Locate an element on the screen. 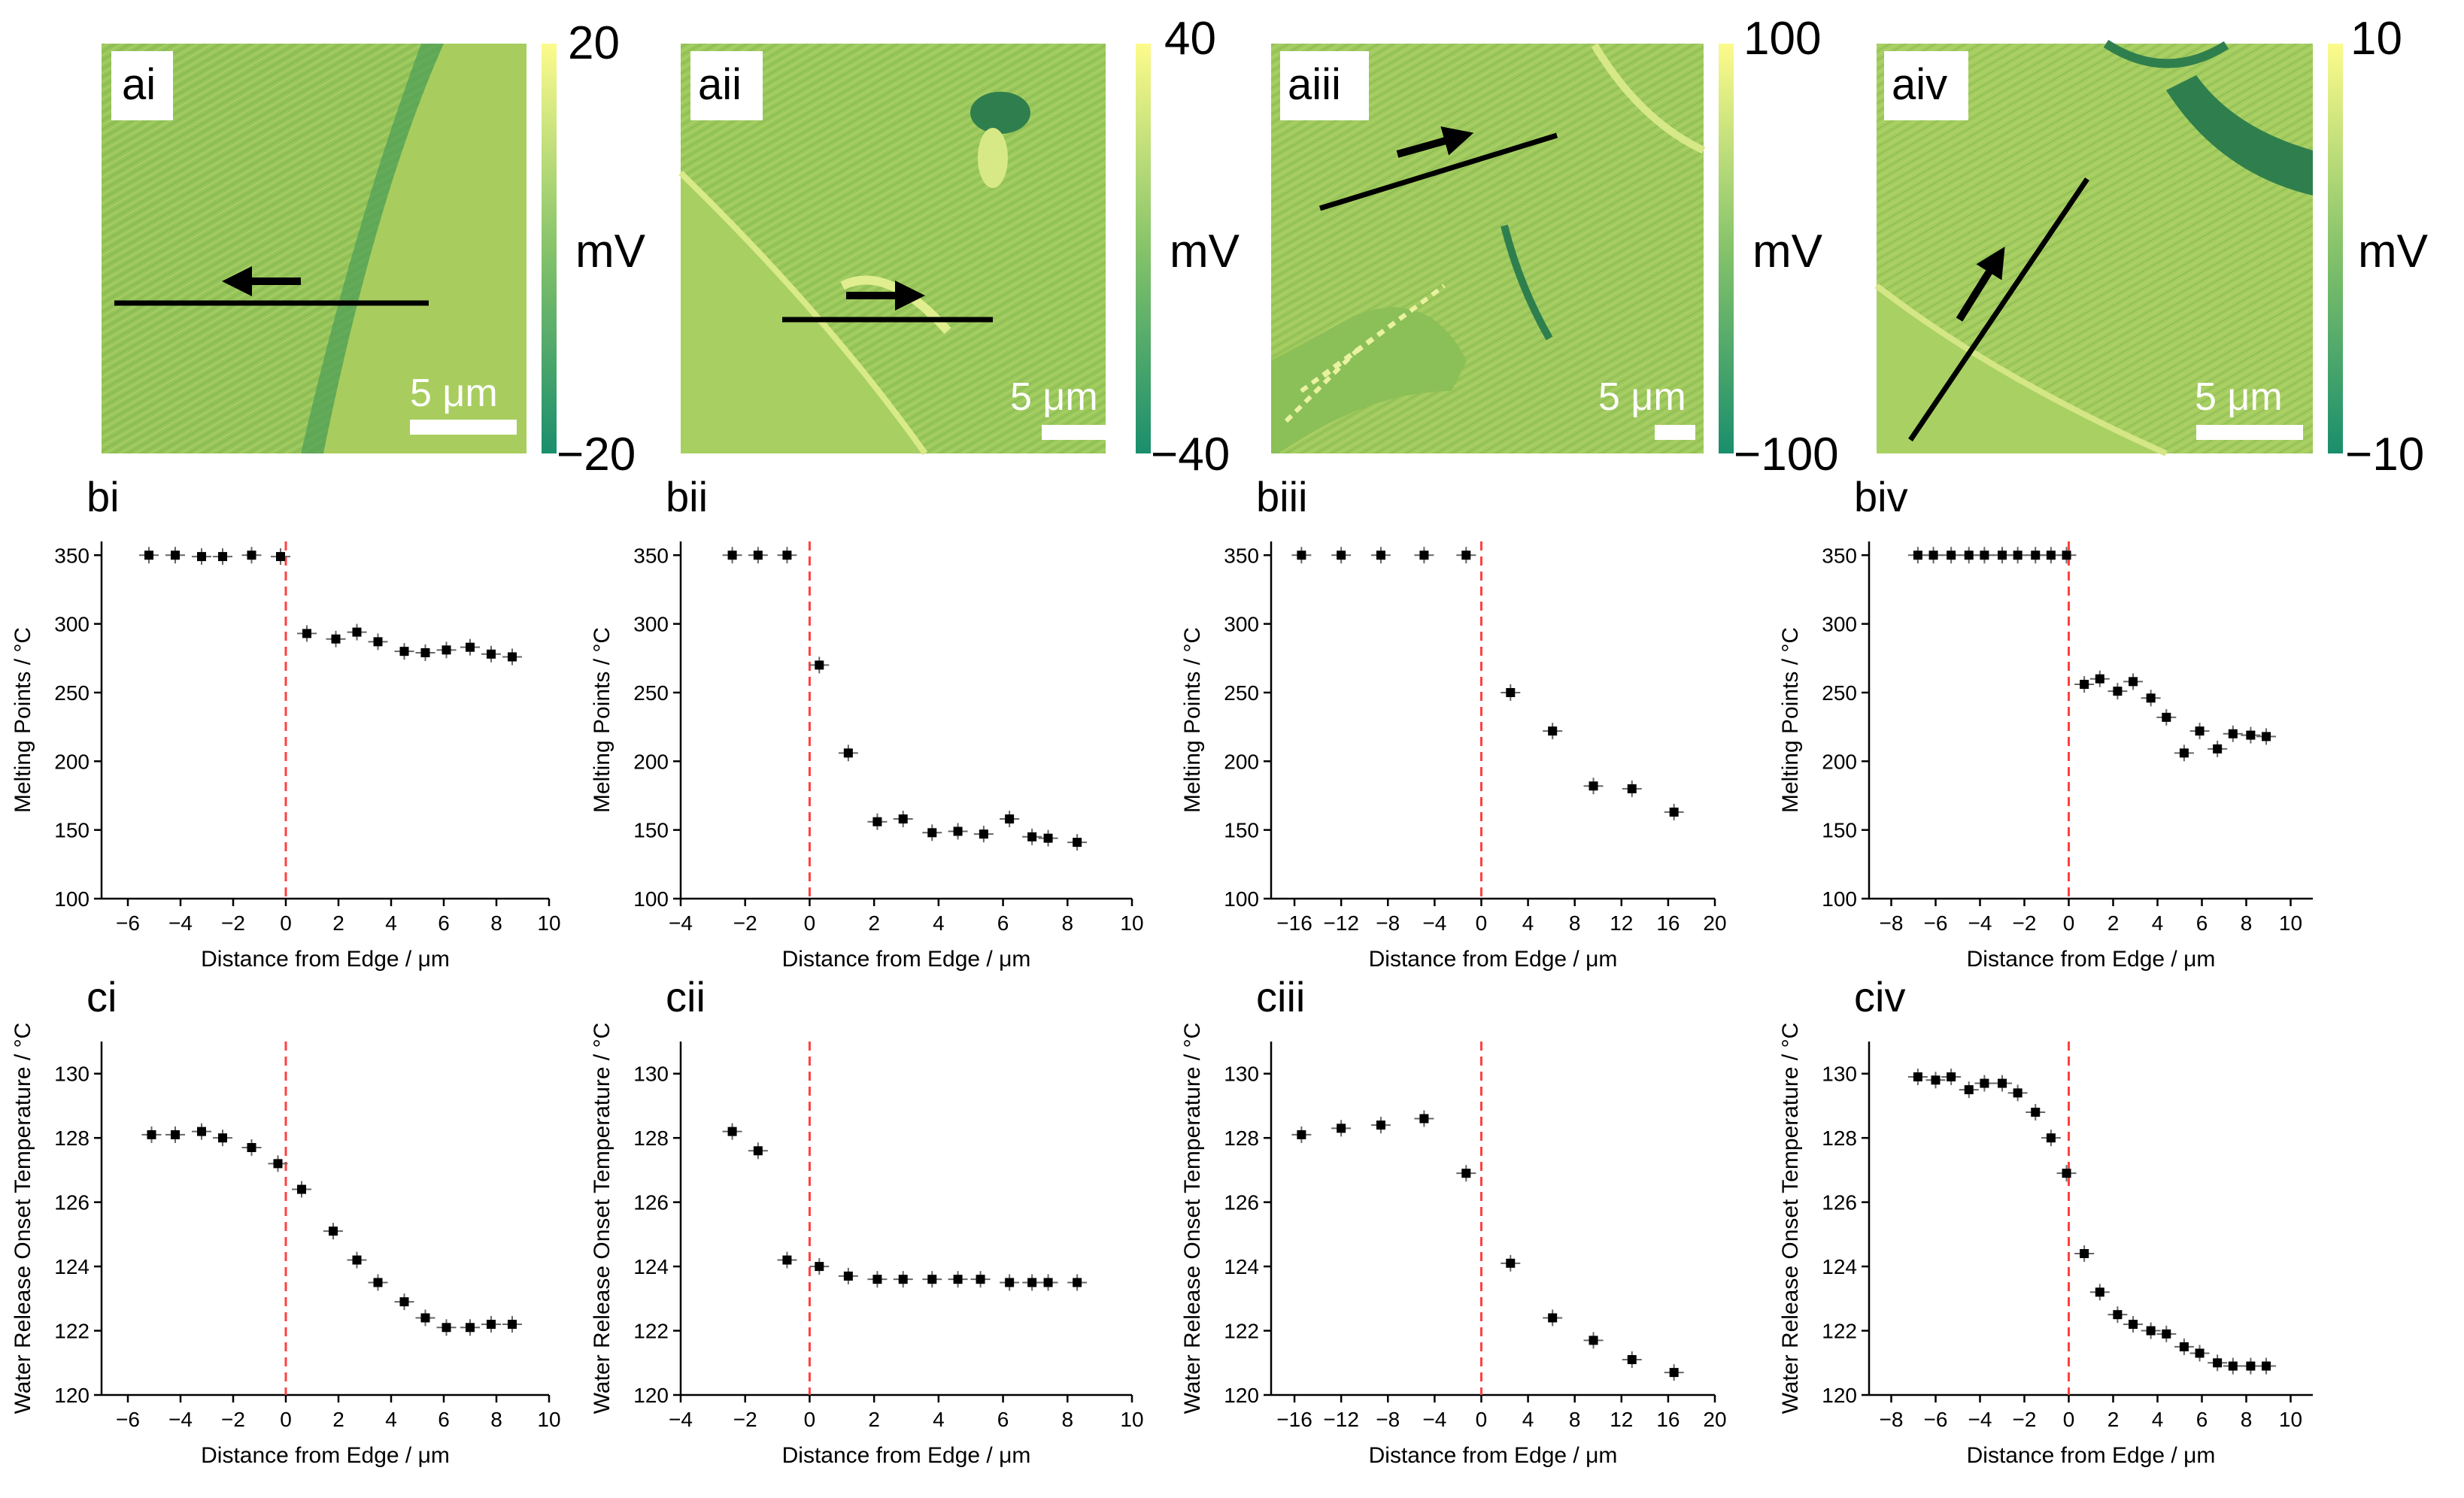 The width and height of the screenshot is (2464, 1498). y-tick-label: 130 is located at coordinates (72, 1074).